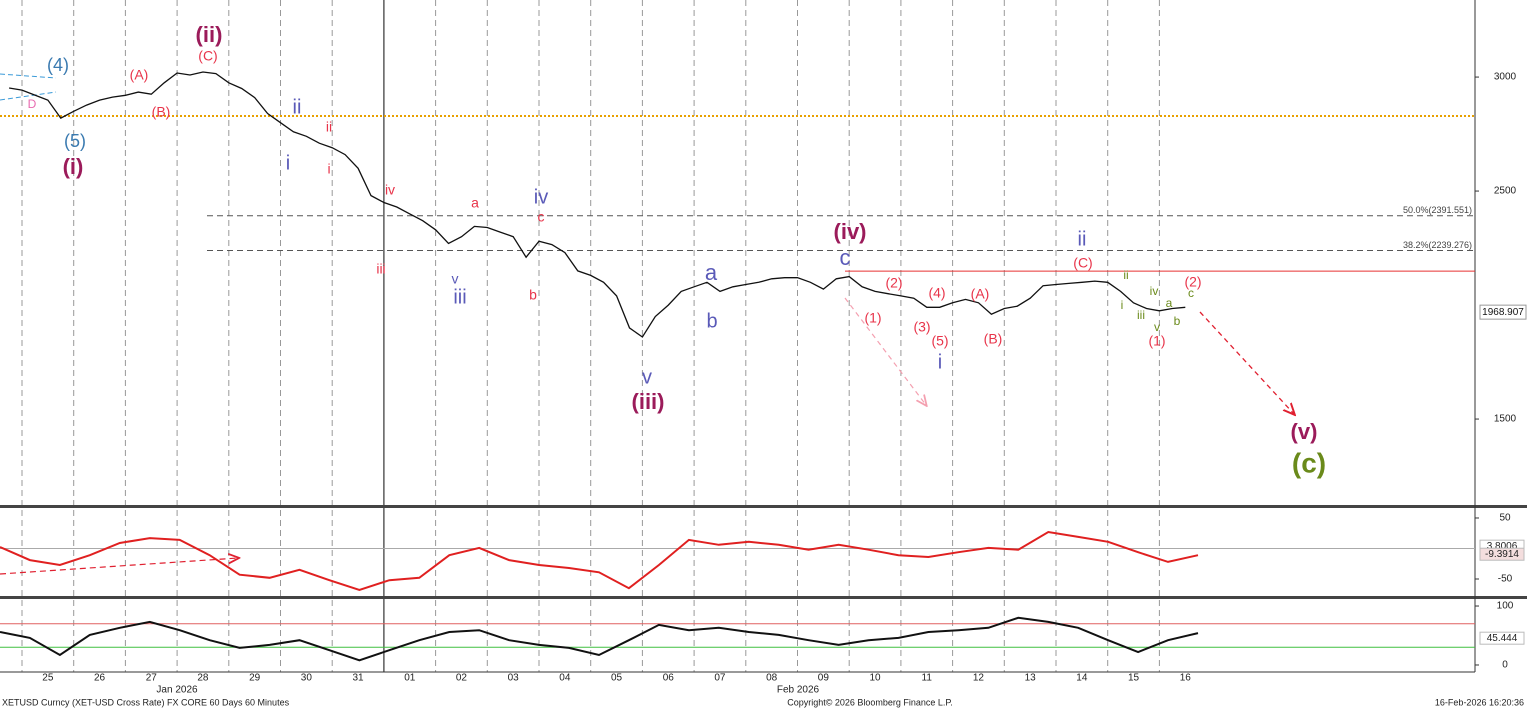 Image resolution: width=1527 pixels, height=714 pixels. What do you see at coordinates (798, 690) in the screenshot?
I see `x-group-label: Feb 2026` at bounding box center [798, 690].